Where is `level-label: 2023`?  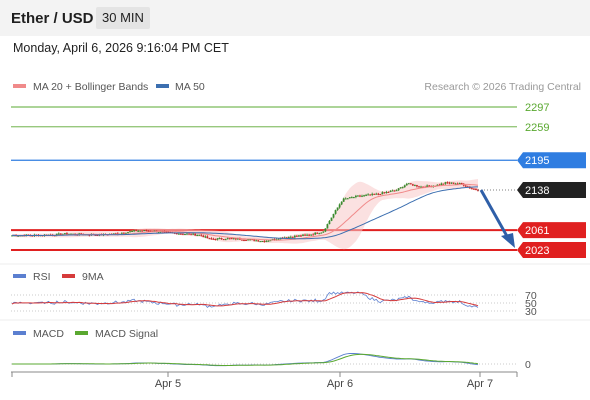
level-label: 2023 is located at coordinates (537, 251).